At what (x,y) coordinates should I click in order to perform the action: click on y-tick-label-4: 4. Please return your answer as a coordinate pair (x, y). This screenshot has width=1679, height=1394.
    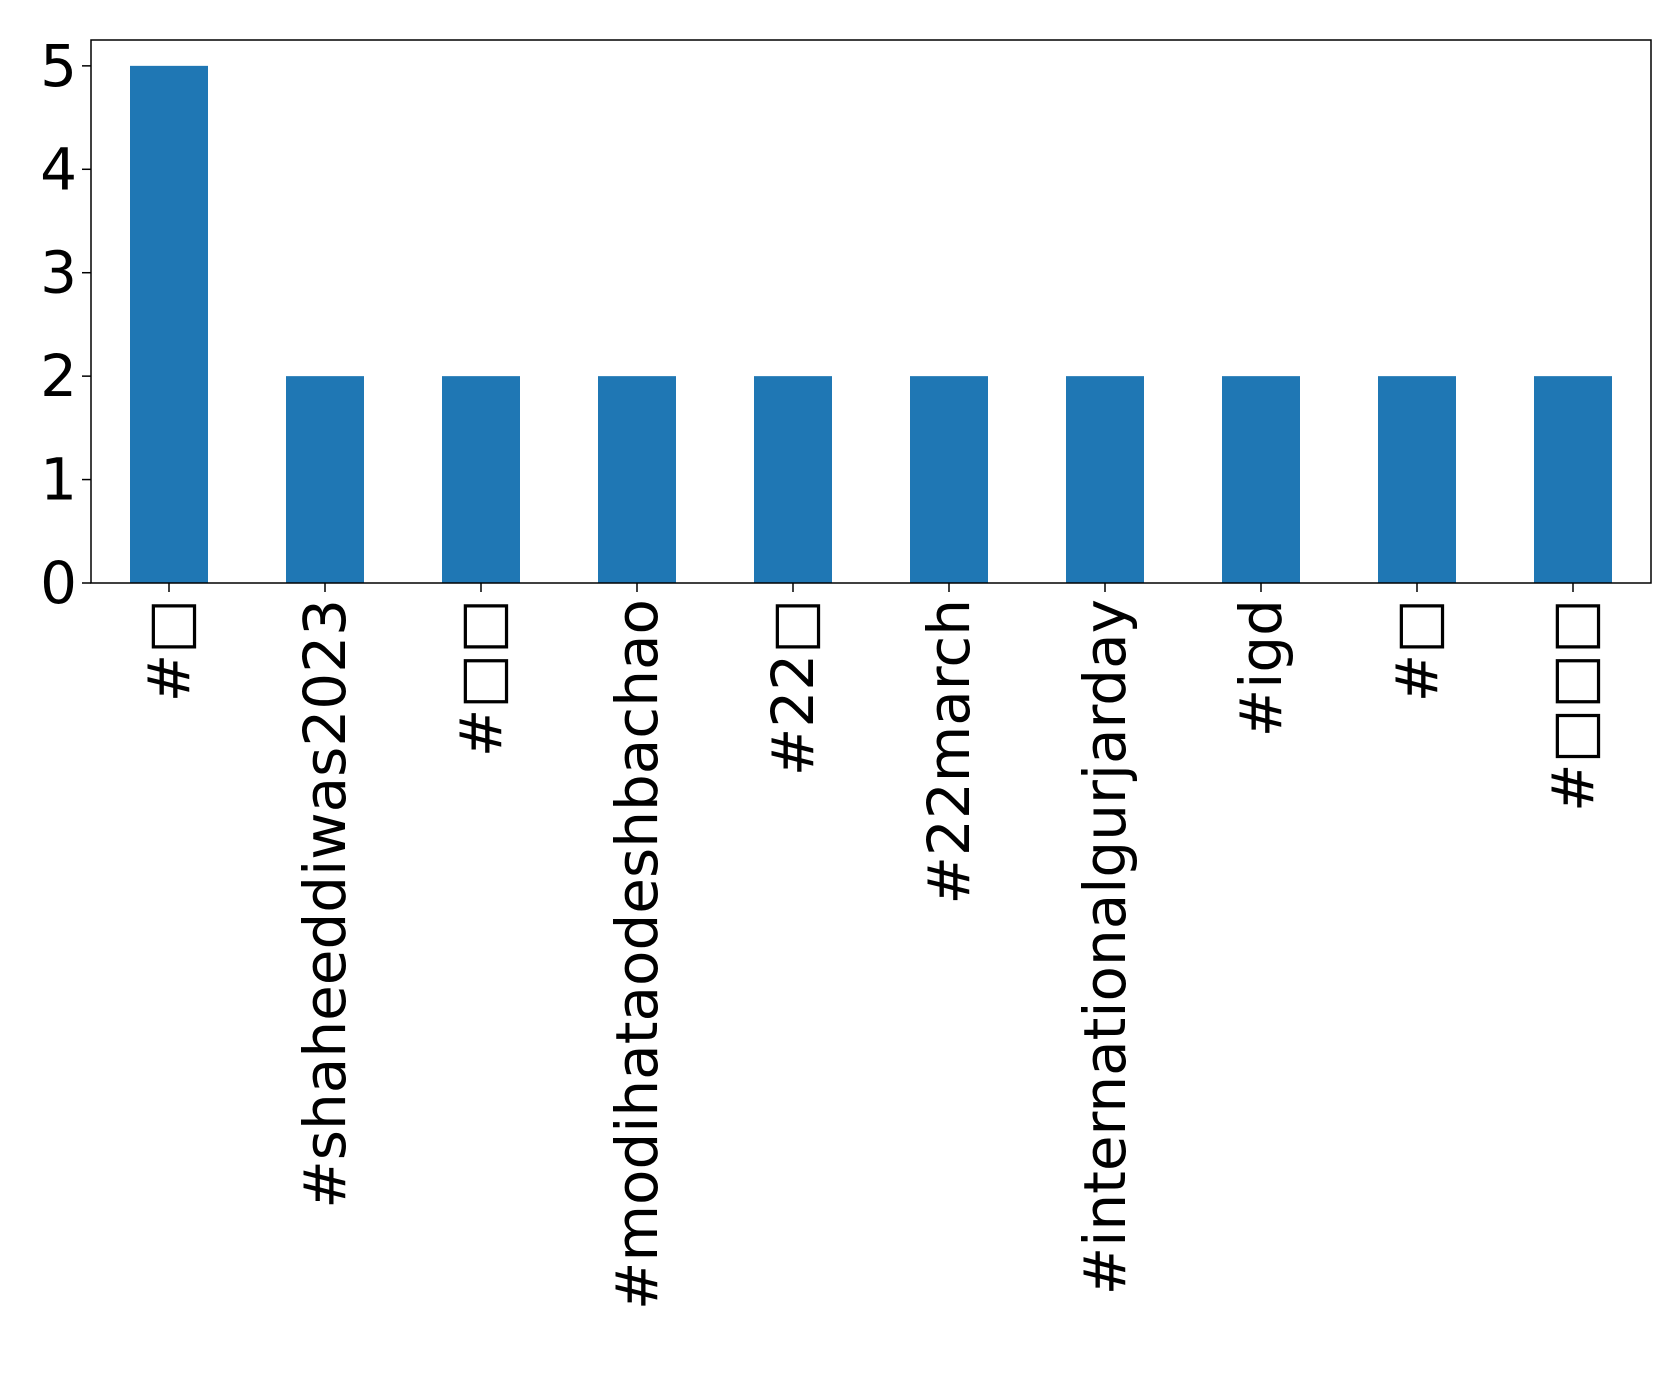
    Looking at the image, I should click on (58, 169).